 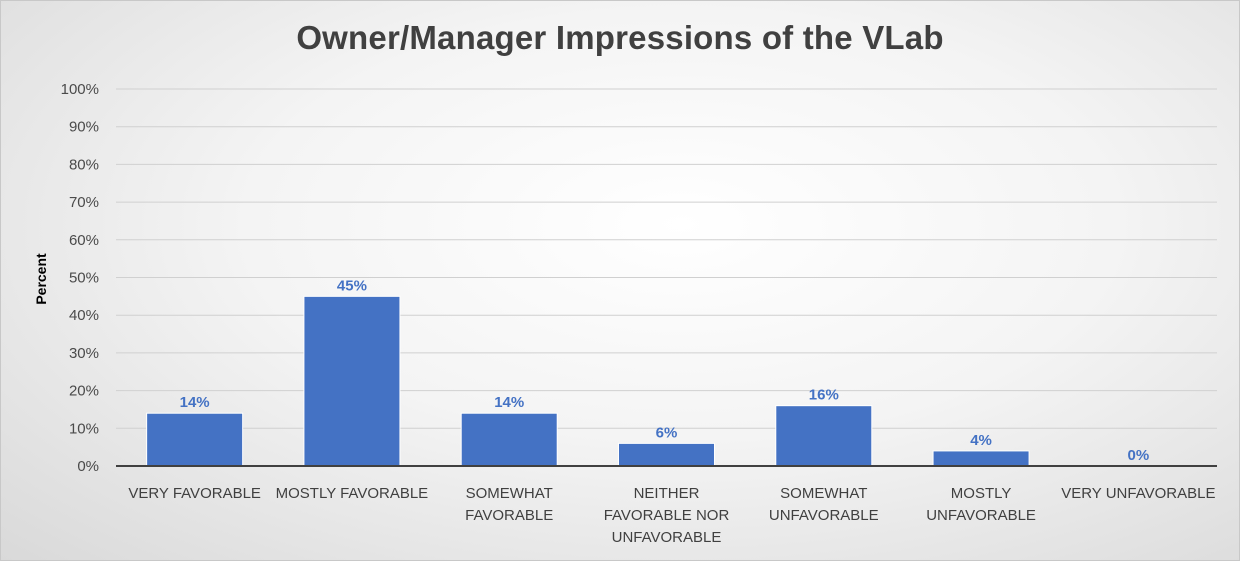 What do you see at coordinates (620, 37) in the screenshot?
I see `chart-title: Owner/Manager Impressions of the VLab` at bounding box center [620, 37].